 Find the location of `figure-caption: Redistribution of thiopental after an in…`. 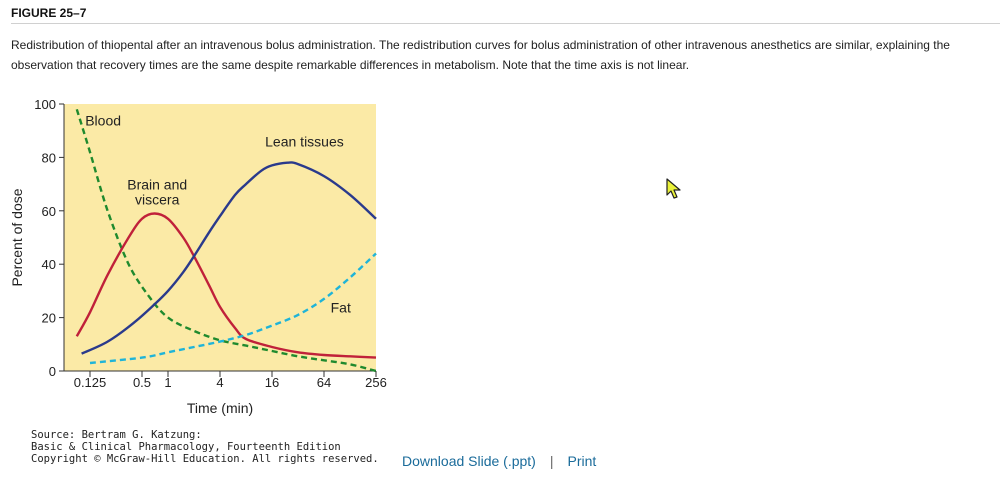

figure-caption: Redistribution of thiopental after an in… is located at coordinates (480, 55).